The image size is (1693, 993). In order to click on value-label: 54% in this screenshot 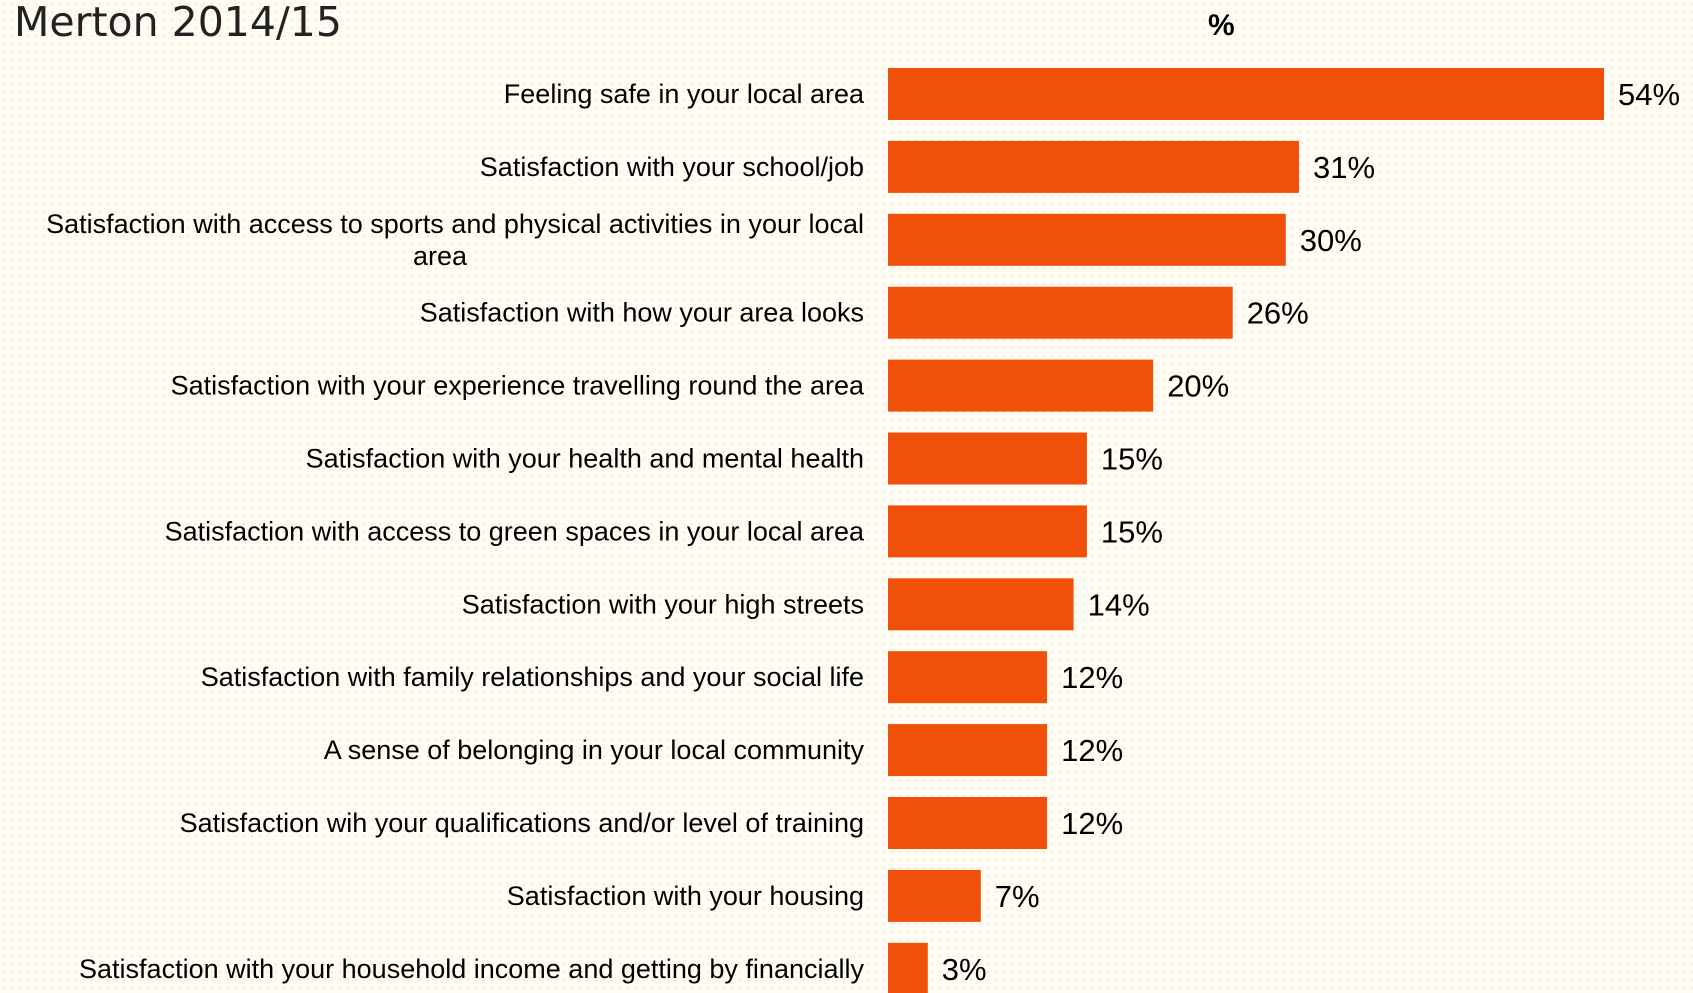, I will do `click(1649, 94)`.